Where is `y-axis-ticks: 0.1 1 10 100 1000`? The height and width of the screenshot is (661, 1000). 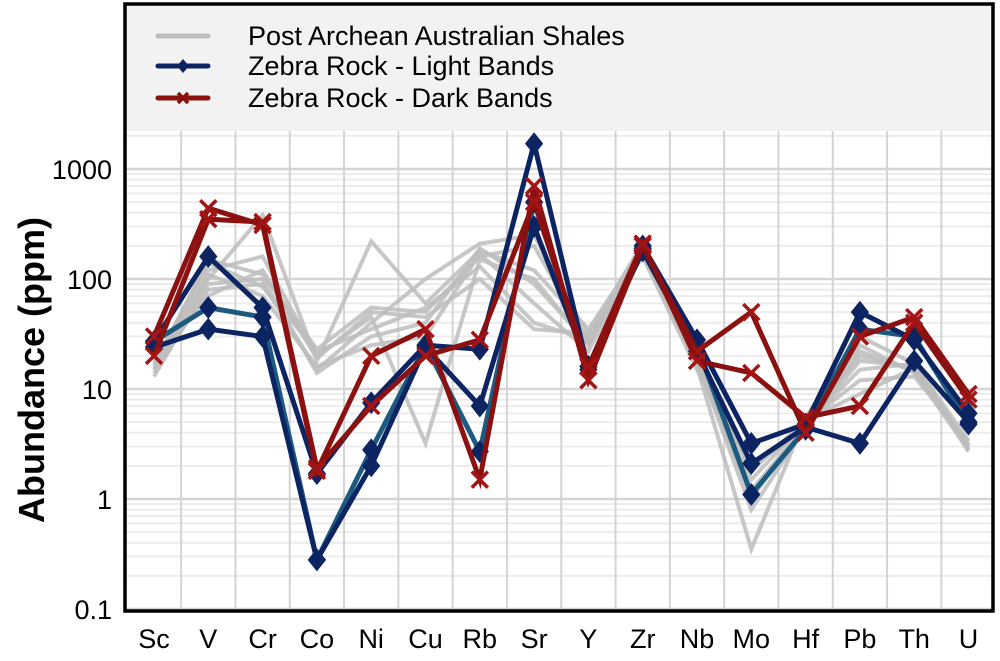
y-axis-ticks: 0.1 1 10 100 1000 is located at coordinates (82, 390).